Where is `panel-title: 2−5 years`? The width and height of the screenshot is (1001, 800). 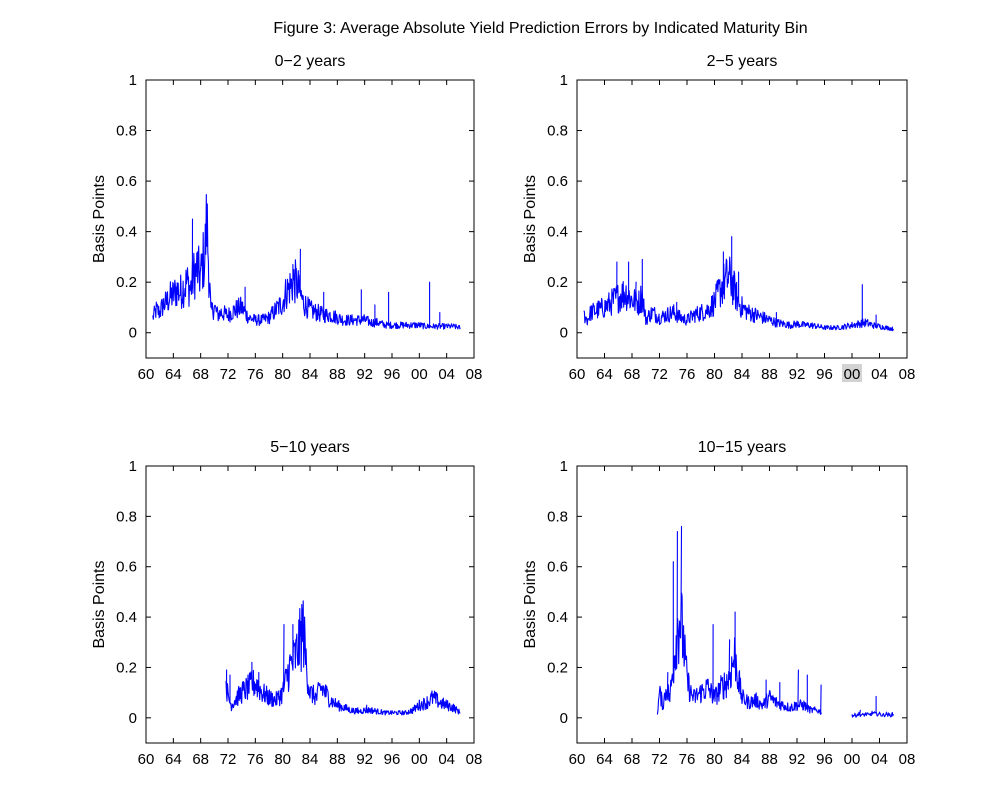
panel-title: 2−5 years is located at coordinates (742, 61).